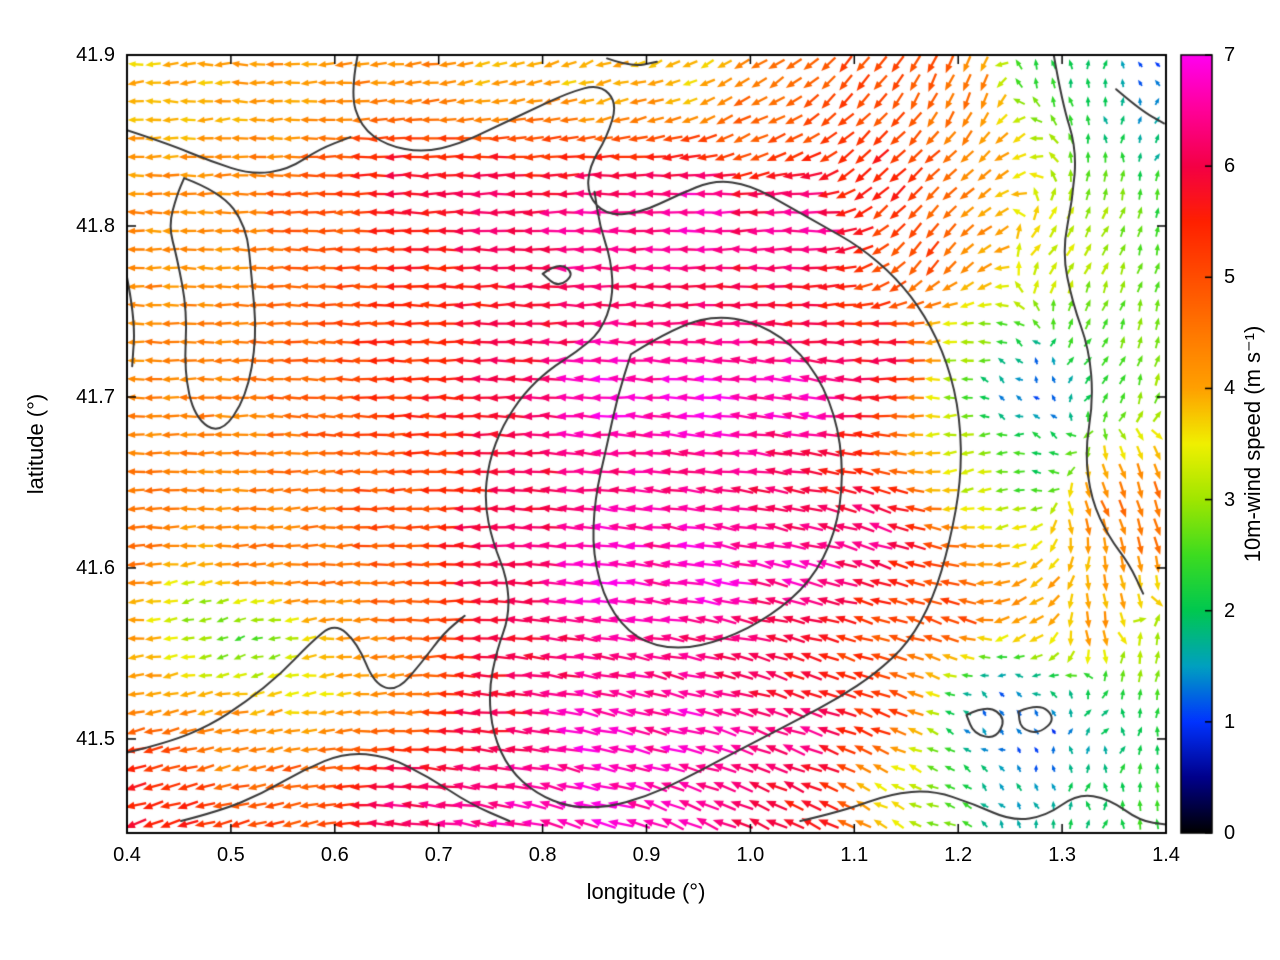 The image size is (1280, 960). Describe the element at coordinates (95, 396) in the screenshot. I see `y-tick-label: 41.7` at that location.